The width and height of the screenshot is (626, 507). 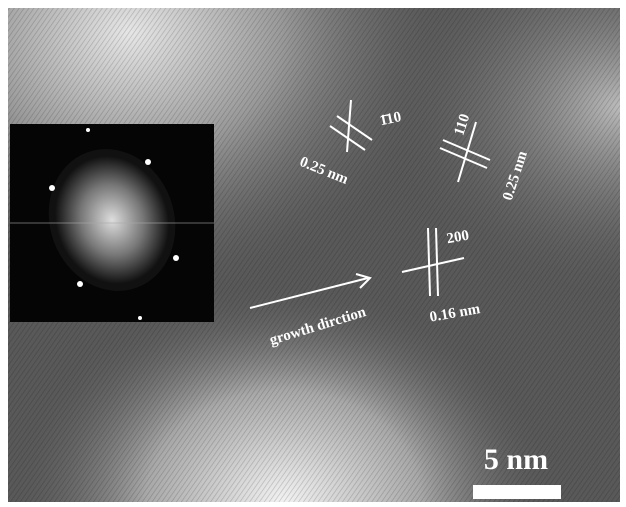 What do you see at coordinates (390, 119) in the screenshot?
I see `plane-label: 1̄10` at bounding box center [390, 119].